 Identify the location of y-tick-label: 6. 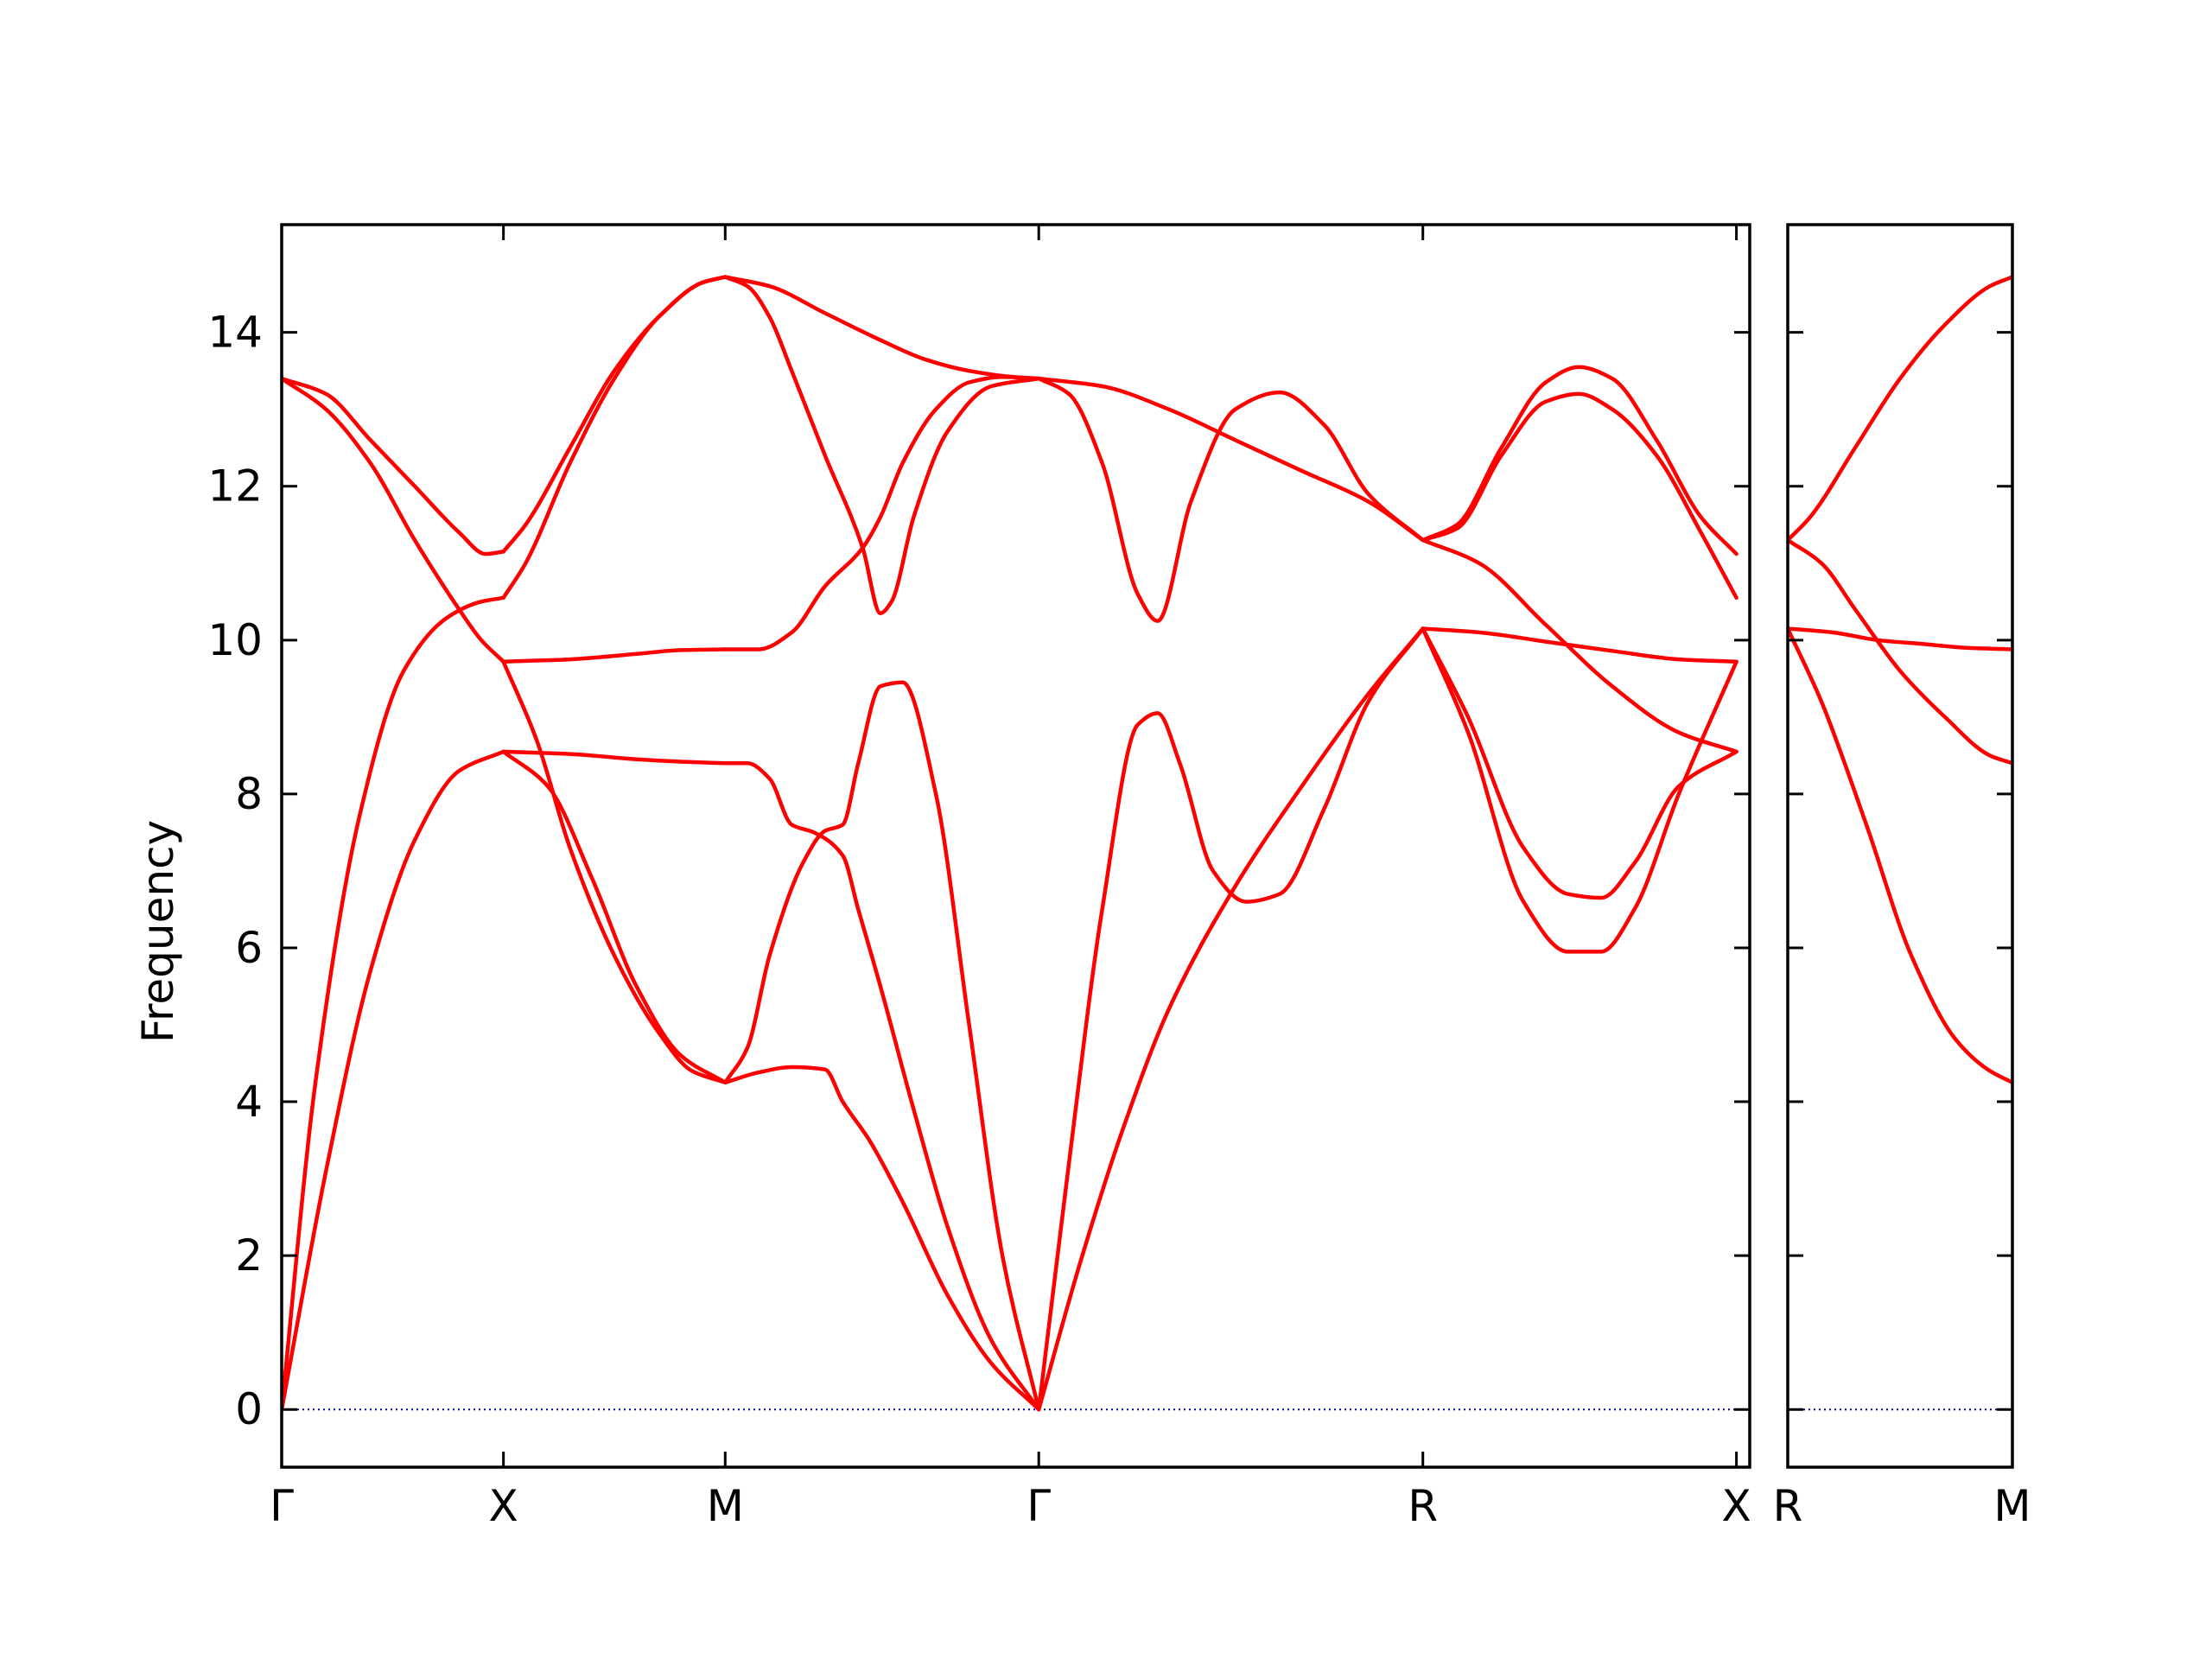
(249, 948).